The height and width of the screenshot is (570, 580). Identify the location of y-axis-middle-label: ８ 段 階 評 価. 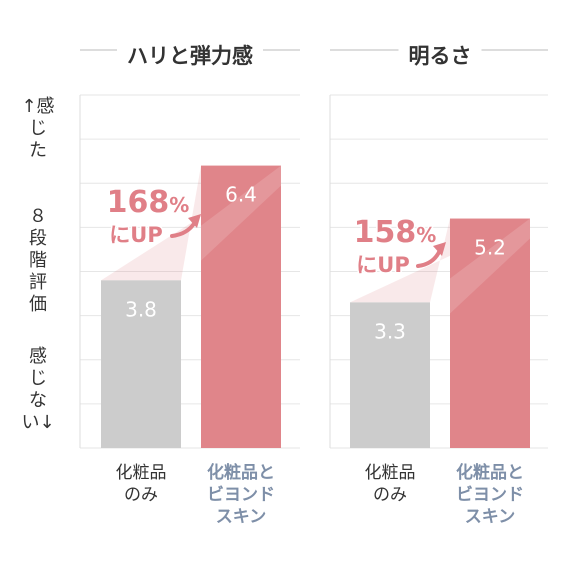
(38, 261).